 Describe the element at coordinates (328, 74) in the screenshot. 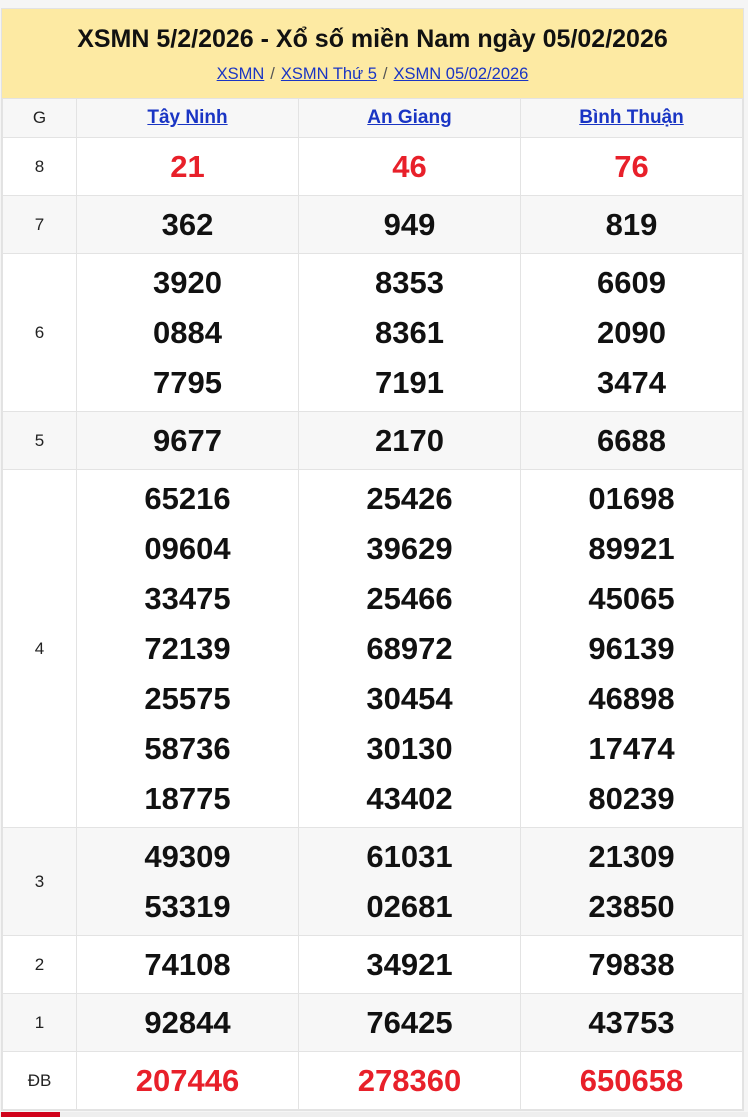

I see `breadcrumb-xsmn-thu-5: XSMN Thứ 5` at that location.